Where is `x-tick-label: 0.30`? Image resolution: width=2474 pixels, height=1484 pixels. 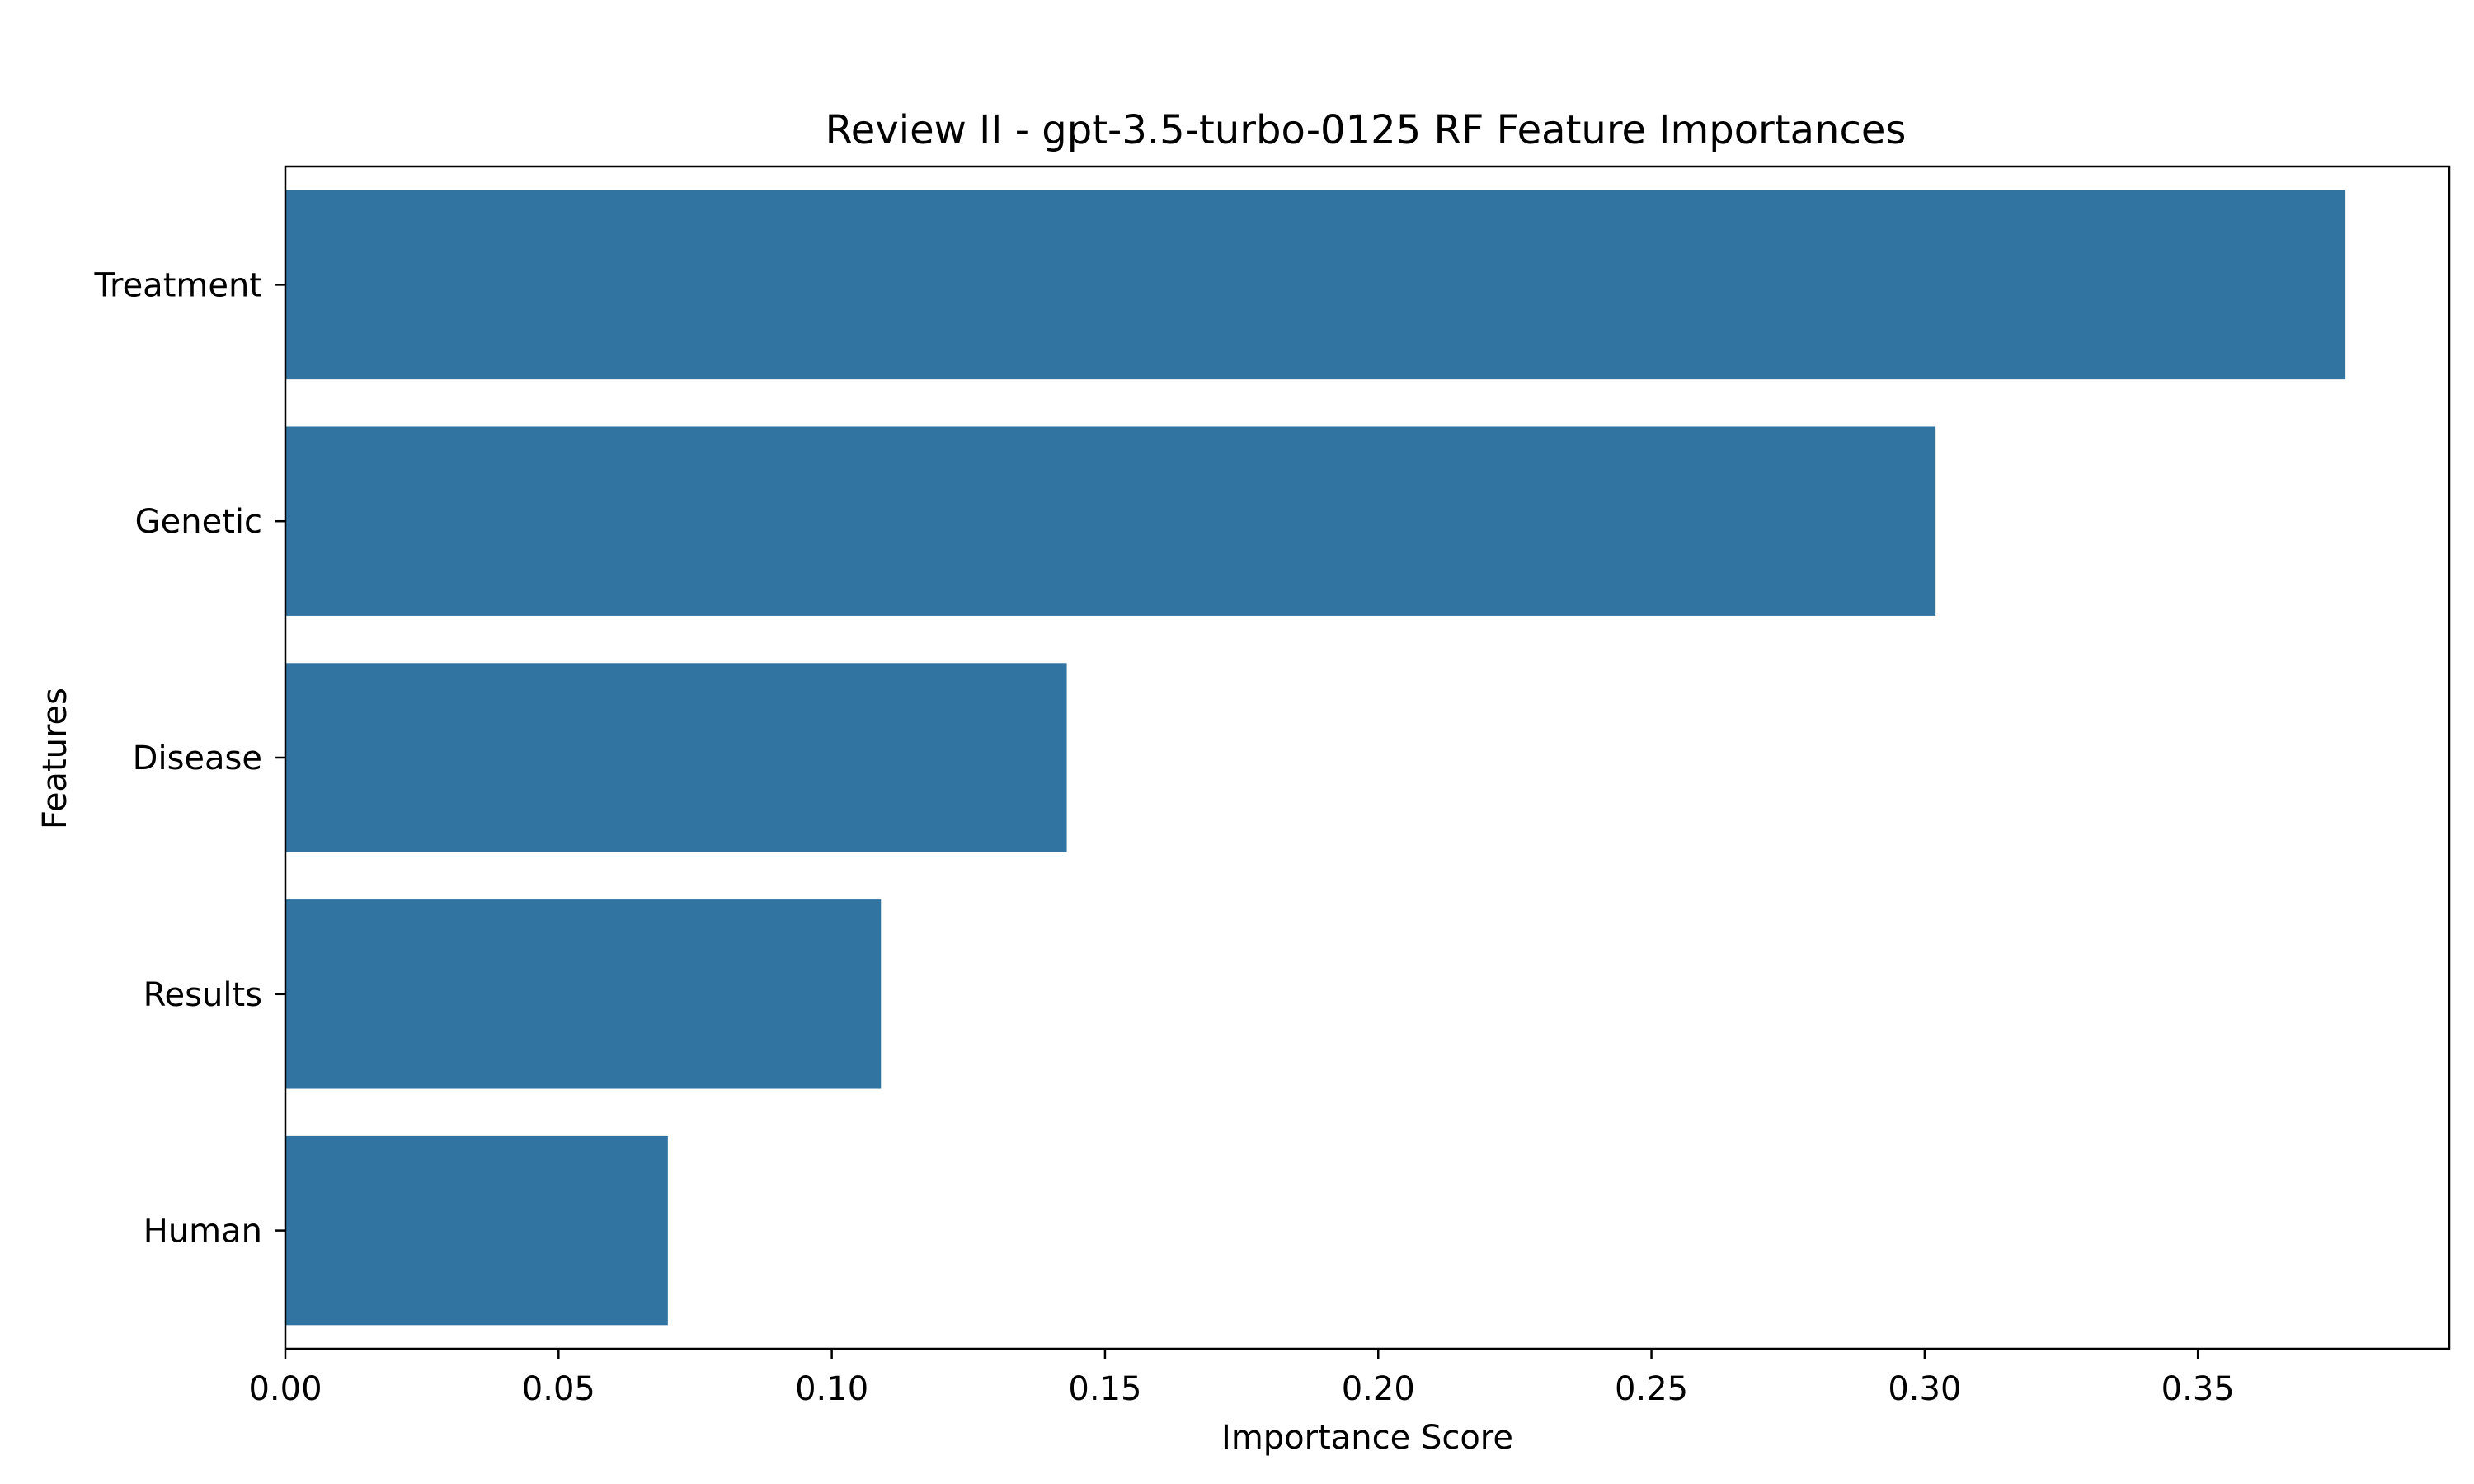 x-tick-label: 0.30 is located at coordinates (1924, 1389).